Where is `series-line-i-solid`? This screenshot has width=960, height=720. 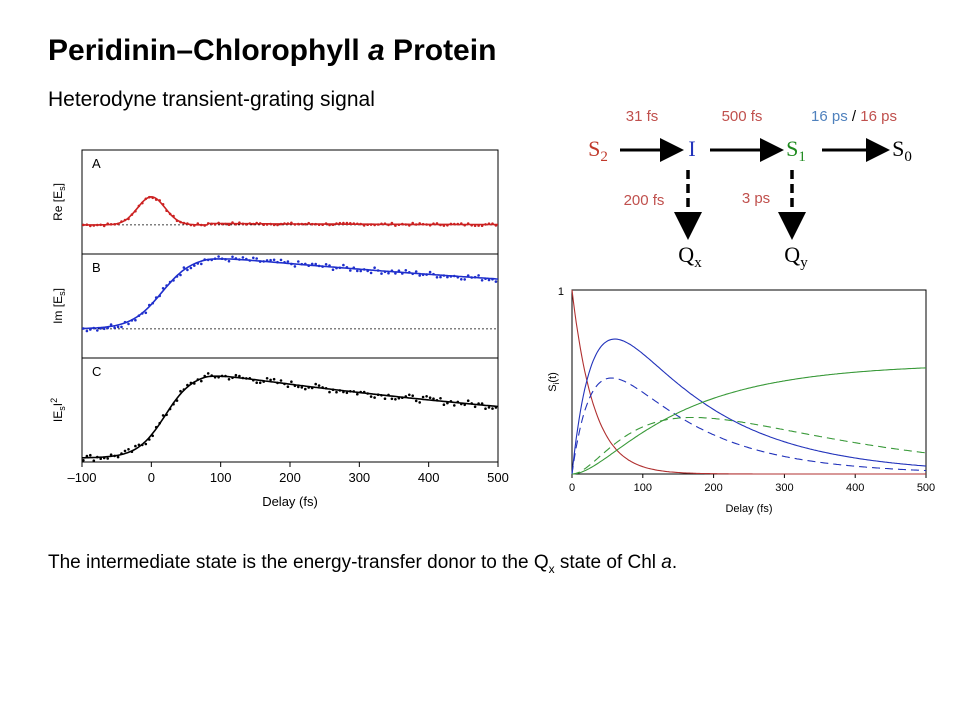
series-line-i-solid is located at coordinates (749, 406).